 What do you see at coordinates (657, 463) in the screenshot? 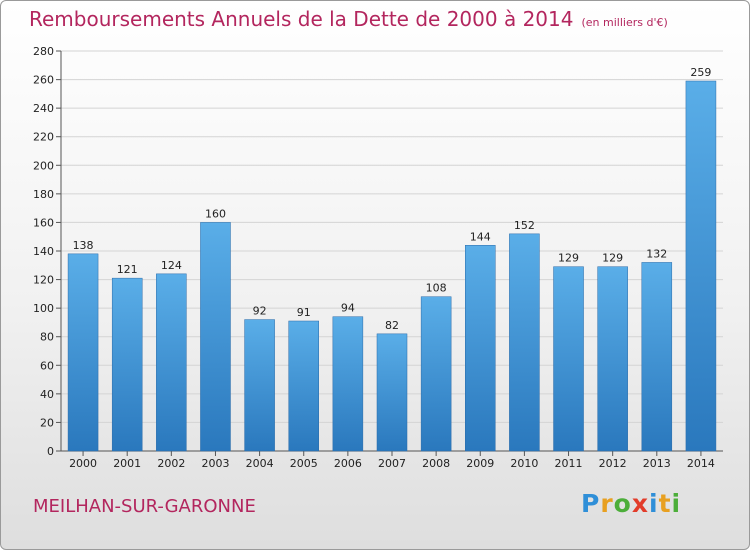
I see `x-tick-label-2013: 2013` at bounding box center [657, 463].